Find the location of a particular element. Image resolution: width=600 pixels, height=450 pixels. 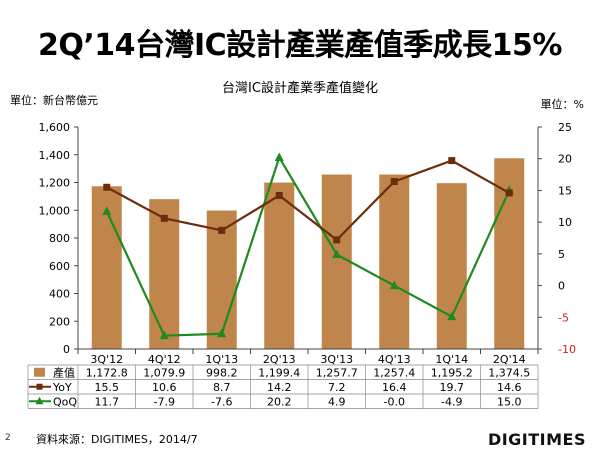

left-tick-label: 1,400 is located at coordinates (55, 155).